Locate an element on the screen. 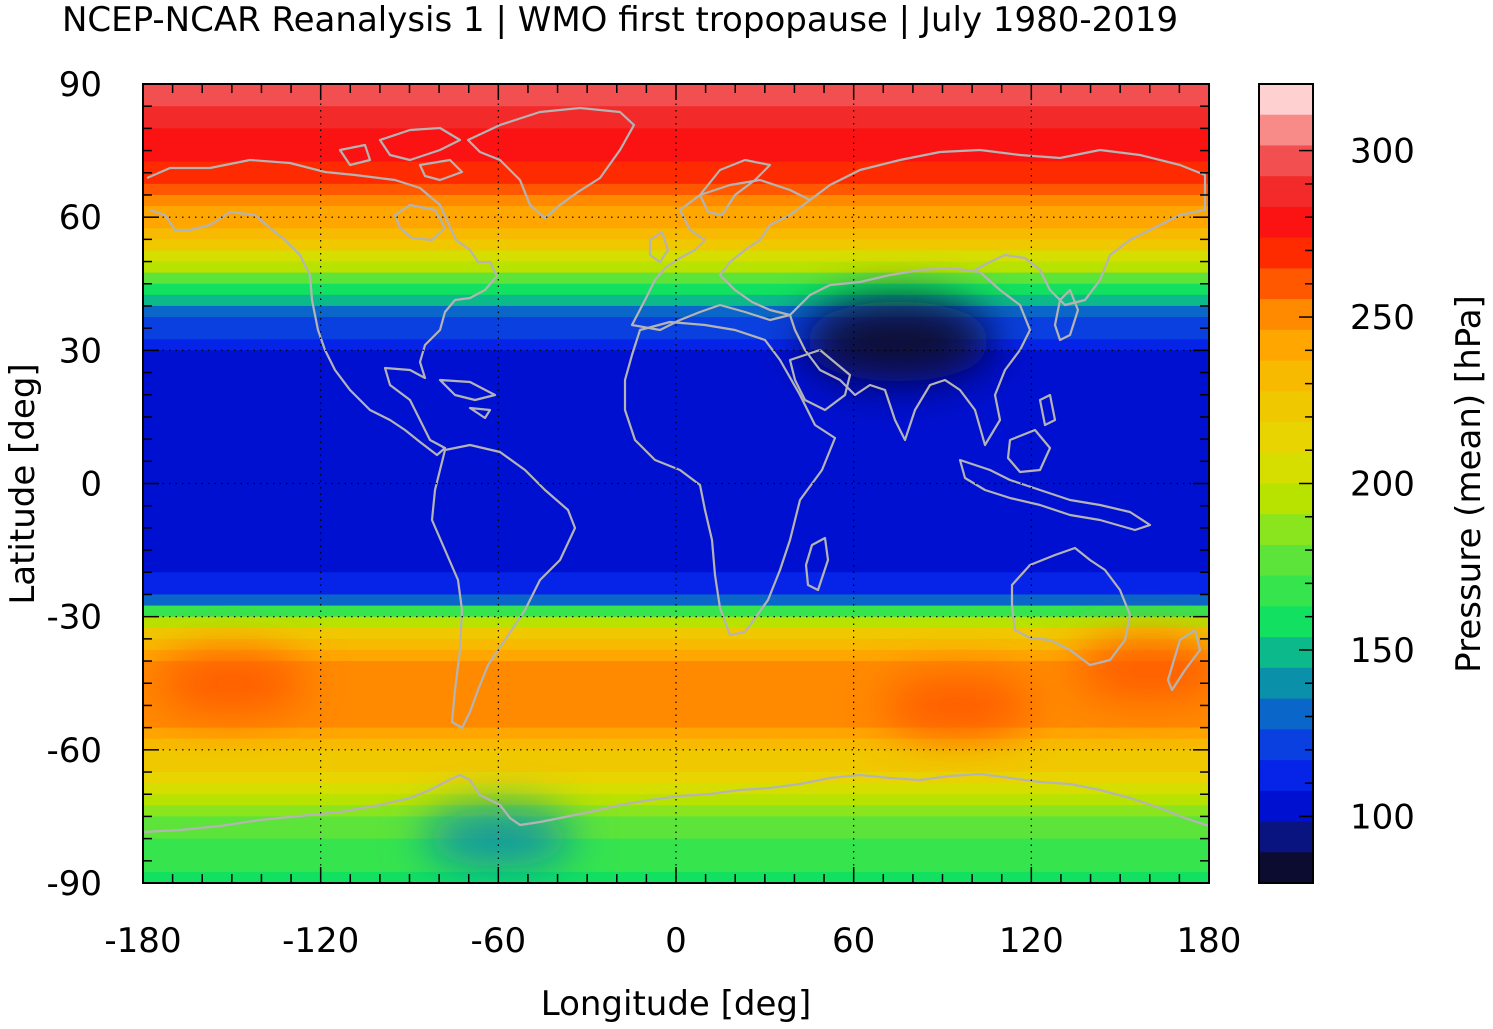 The width and height of the screenshot is (1493, 1029). coastline-africa is located at coordinates (730, 478).